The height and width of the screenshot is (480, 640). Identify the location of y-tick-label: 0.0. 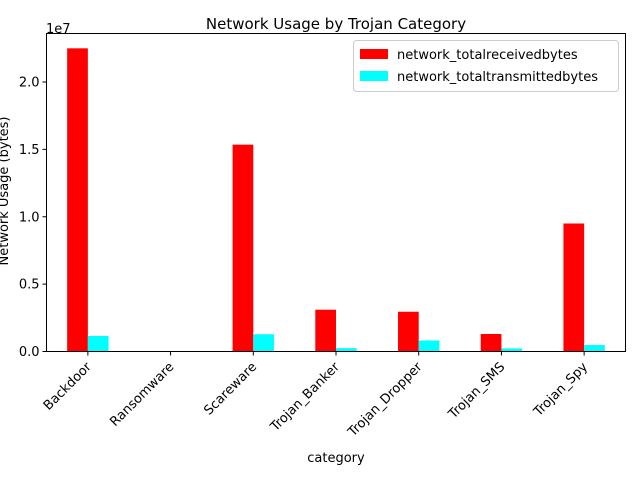
(29, 352).